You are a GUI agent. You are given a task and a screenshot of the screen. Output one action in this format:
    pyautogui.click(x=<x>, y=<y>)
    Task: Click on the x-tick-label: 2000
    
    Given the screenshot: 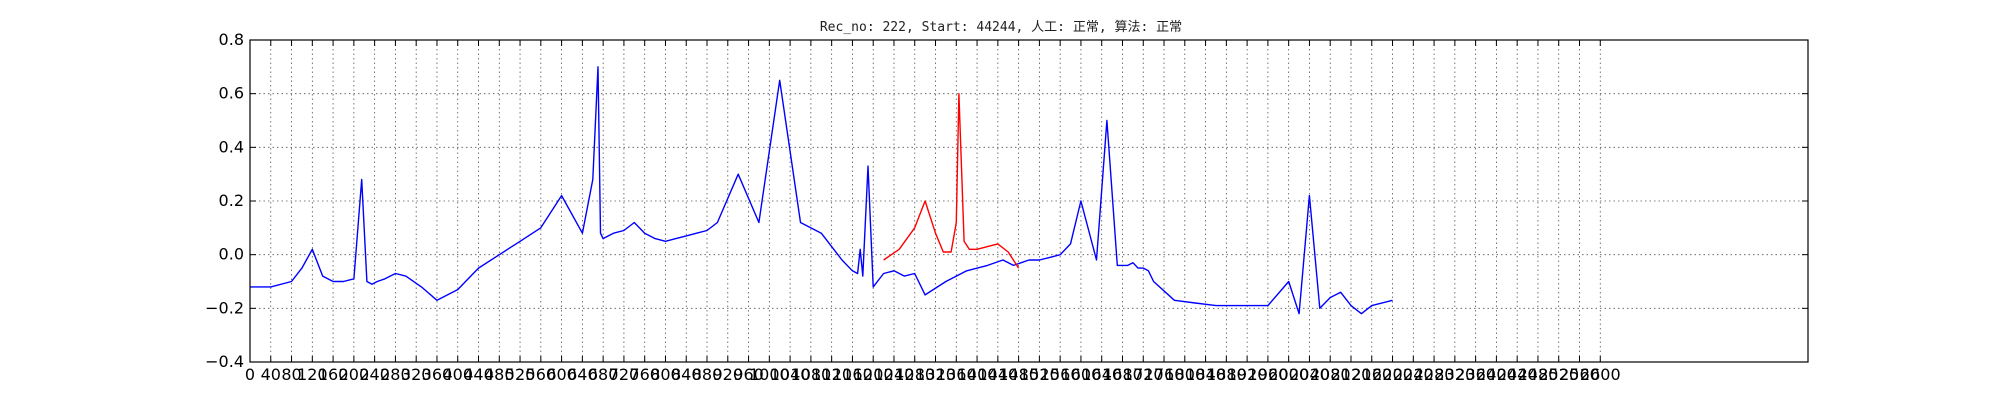 What is the action you would take?
    pyautogui.click(x=1288, y=374)
    